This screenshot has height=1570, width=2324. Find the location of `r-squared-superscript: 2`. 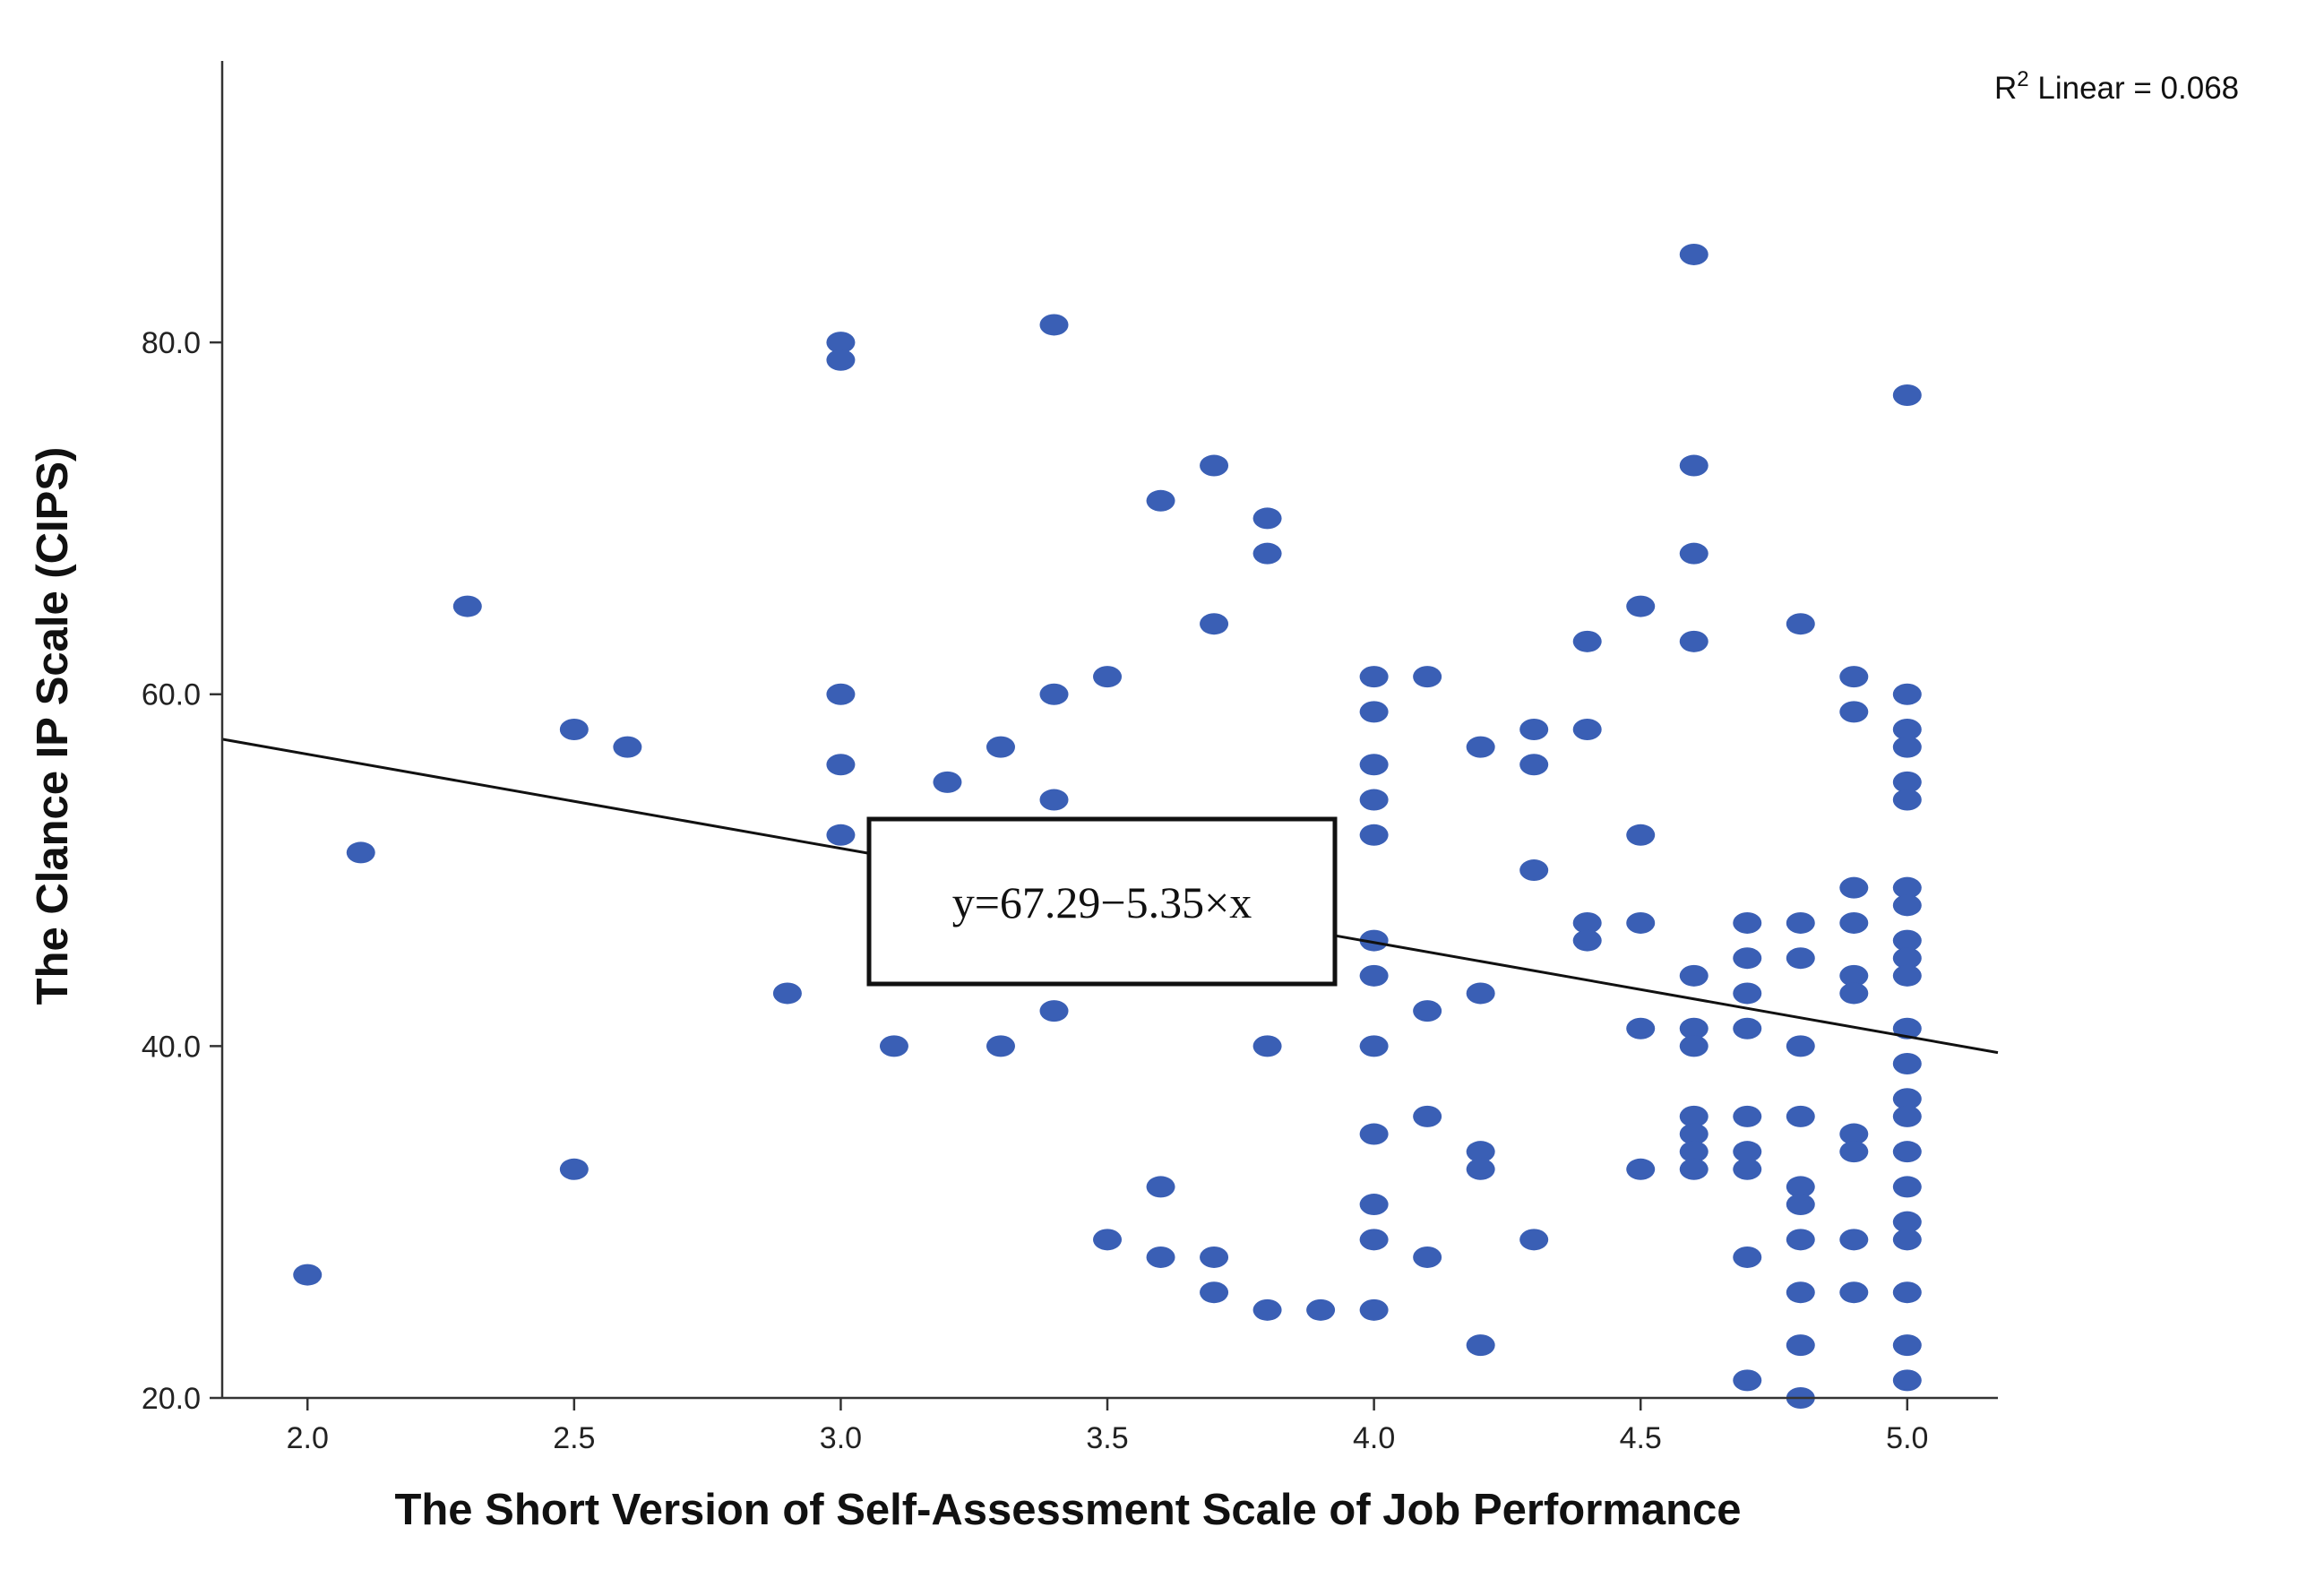

r-squared-superscript: 2 is located at coordinates (2022, 79).